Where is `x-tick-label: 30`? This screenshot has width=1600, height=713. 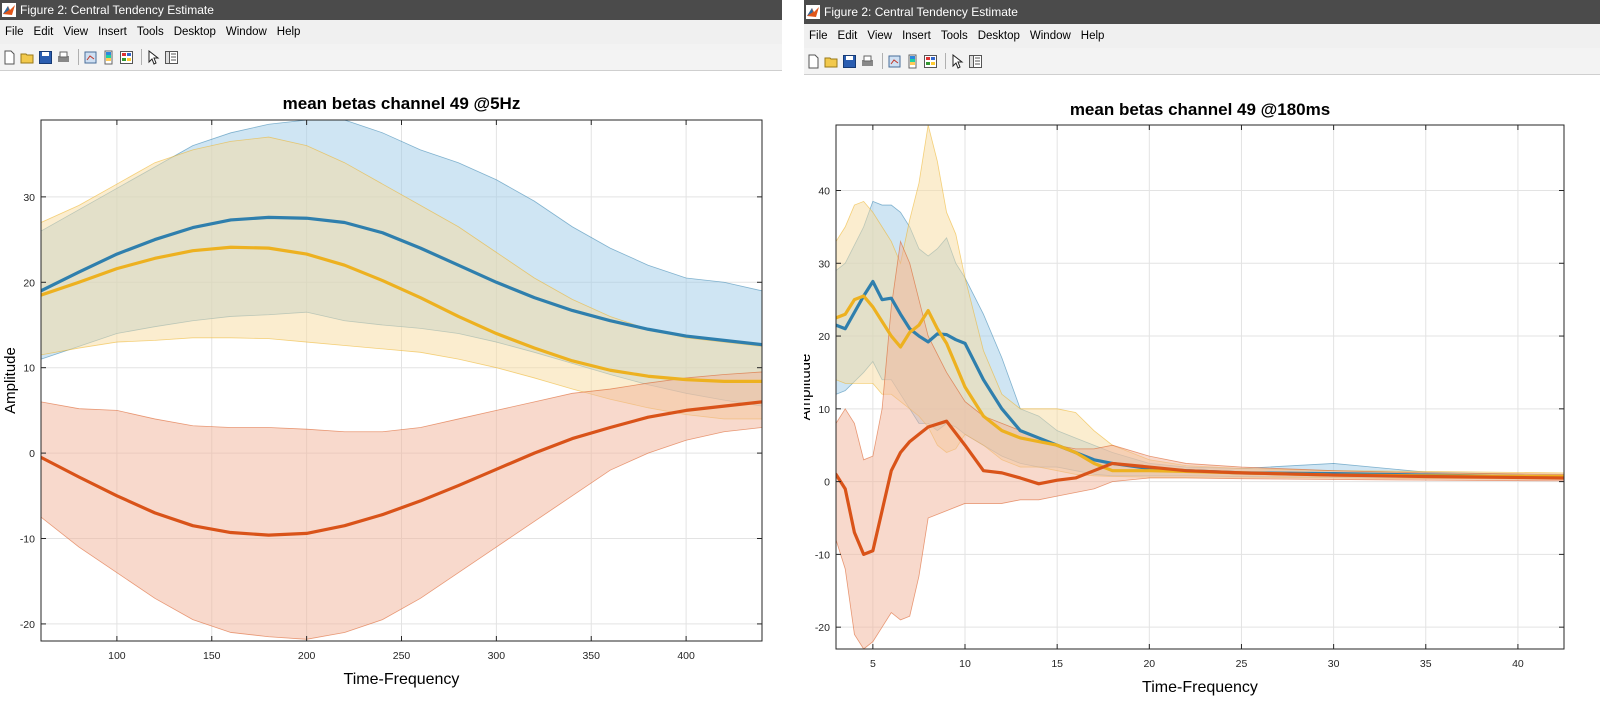
x-tick-label: 30 is located at coordinates (1334, 664).